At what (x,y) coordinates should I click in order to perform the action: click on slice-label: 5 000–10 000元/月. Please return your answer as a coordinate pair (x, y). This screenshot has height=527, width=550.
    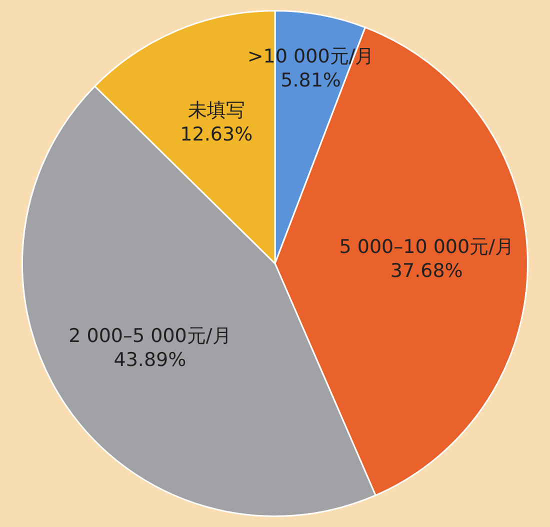
    Looking at the image, I should click on (426, 247).